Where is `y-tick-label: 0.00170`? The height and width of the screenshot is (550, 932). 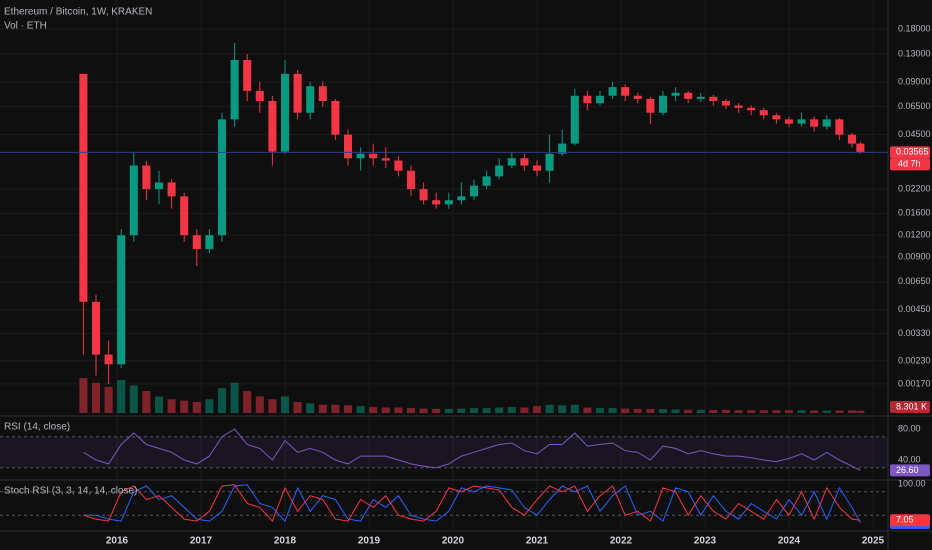
y-tick-label: 0.00170 is located at coordinates (914, 383).